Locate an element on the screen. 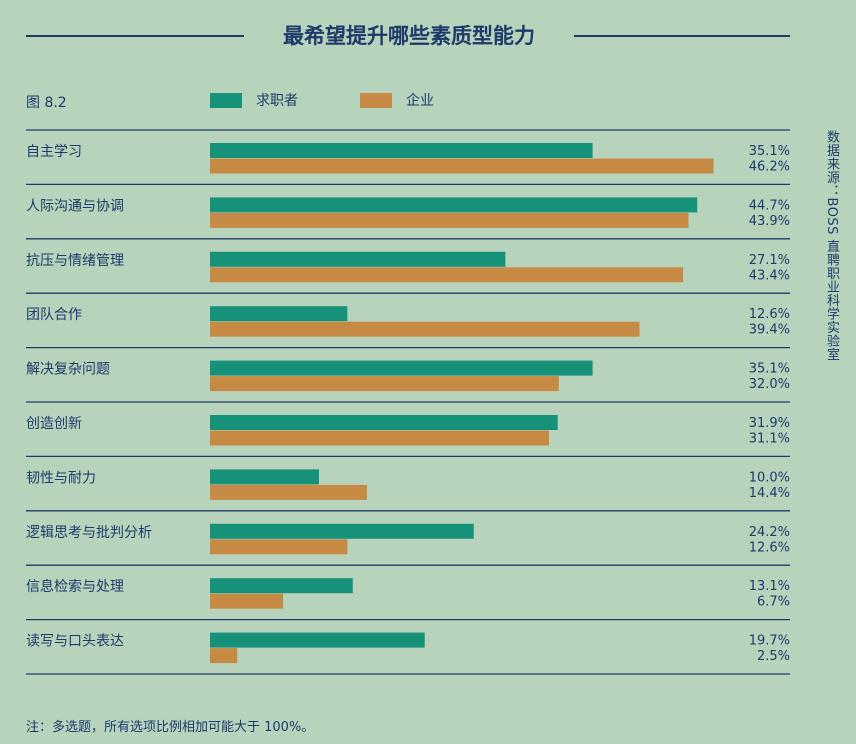 Image resolution: width=856 pixels, height=744 pixels. footnote: 注：多选题，所有选项比例相加可能大于 100%。 is located at coordinates (170, 727).